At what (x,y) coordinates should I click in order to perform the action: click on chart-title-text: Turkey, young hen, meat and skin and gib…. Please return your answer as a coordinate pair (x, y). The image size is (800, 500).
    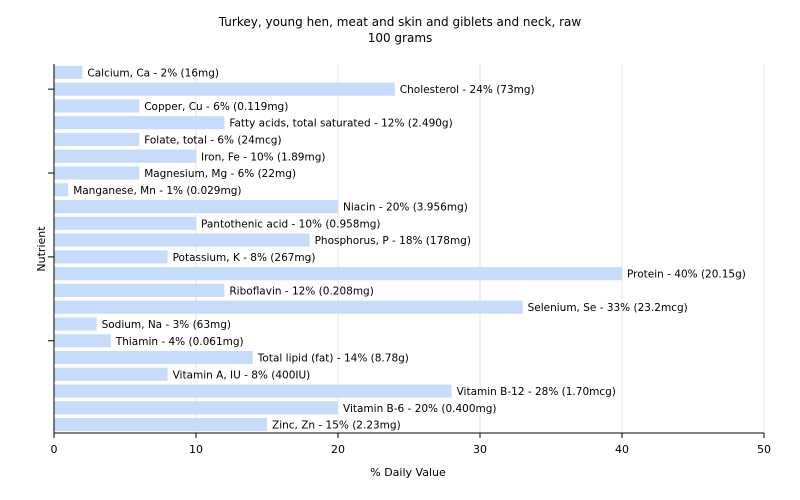
    Looking at the image, I should click on (400, 22).